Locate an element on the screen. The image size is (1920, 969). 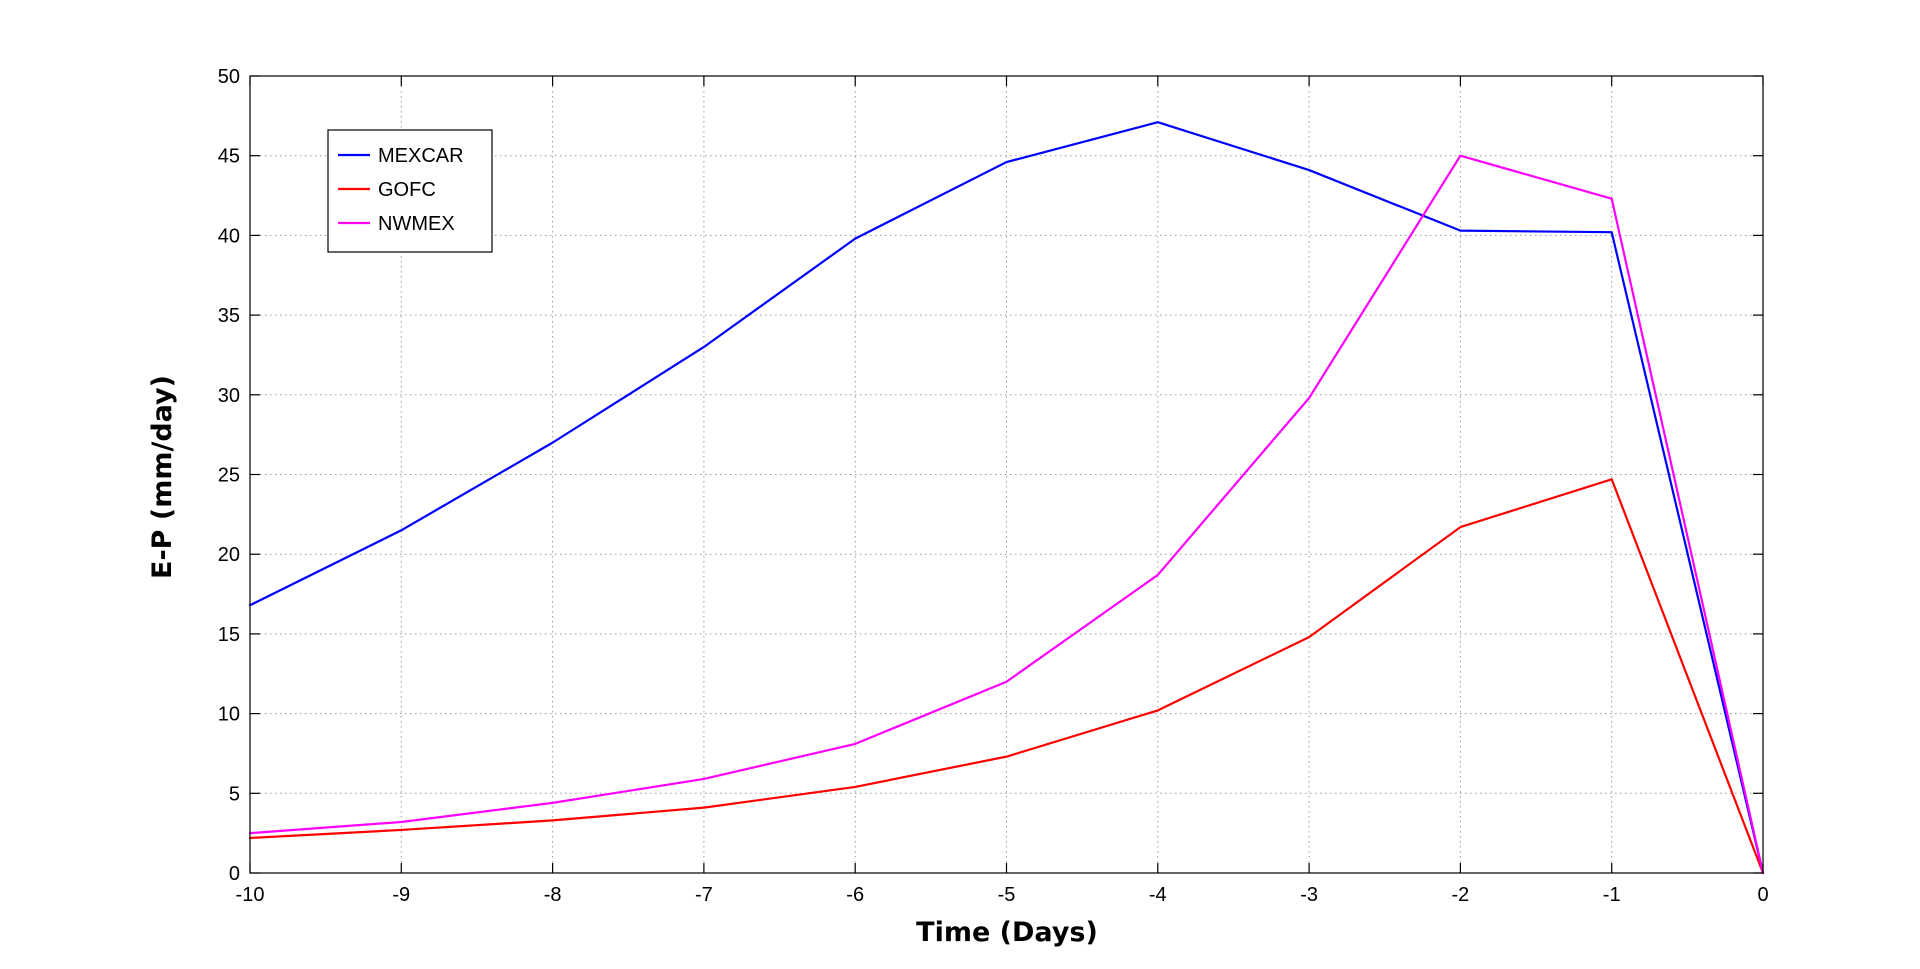
x-tick-label: -8 is located at coordinates (553, 895).